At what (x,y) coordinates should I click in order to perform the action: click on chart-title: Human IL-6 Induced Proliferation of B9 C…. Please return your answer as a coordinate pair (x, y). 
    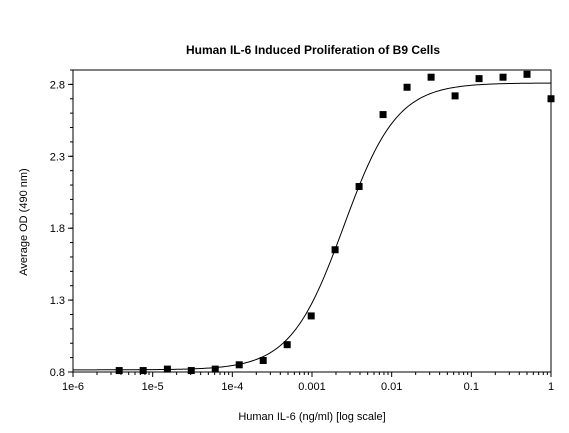
    Looking at the image, I should click on (313, 50).